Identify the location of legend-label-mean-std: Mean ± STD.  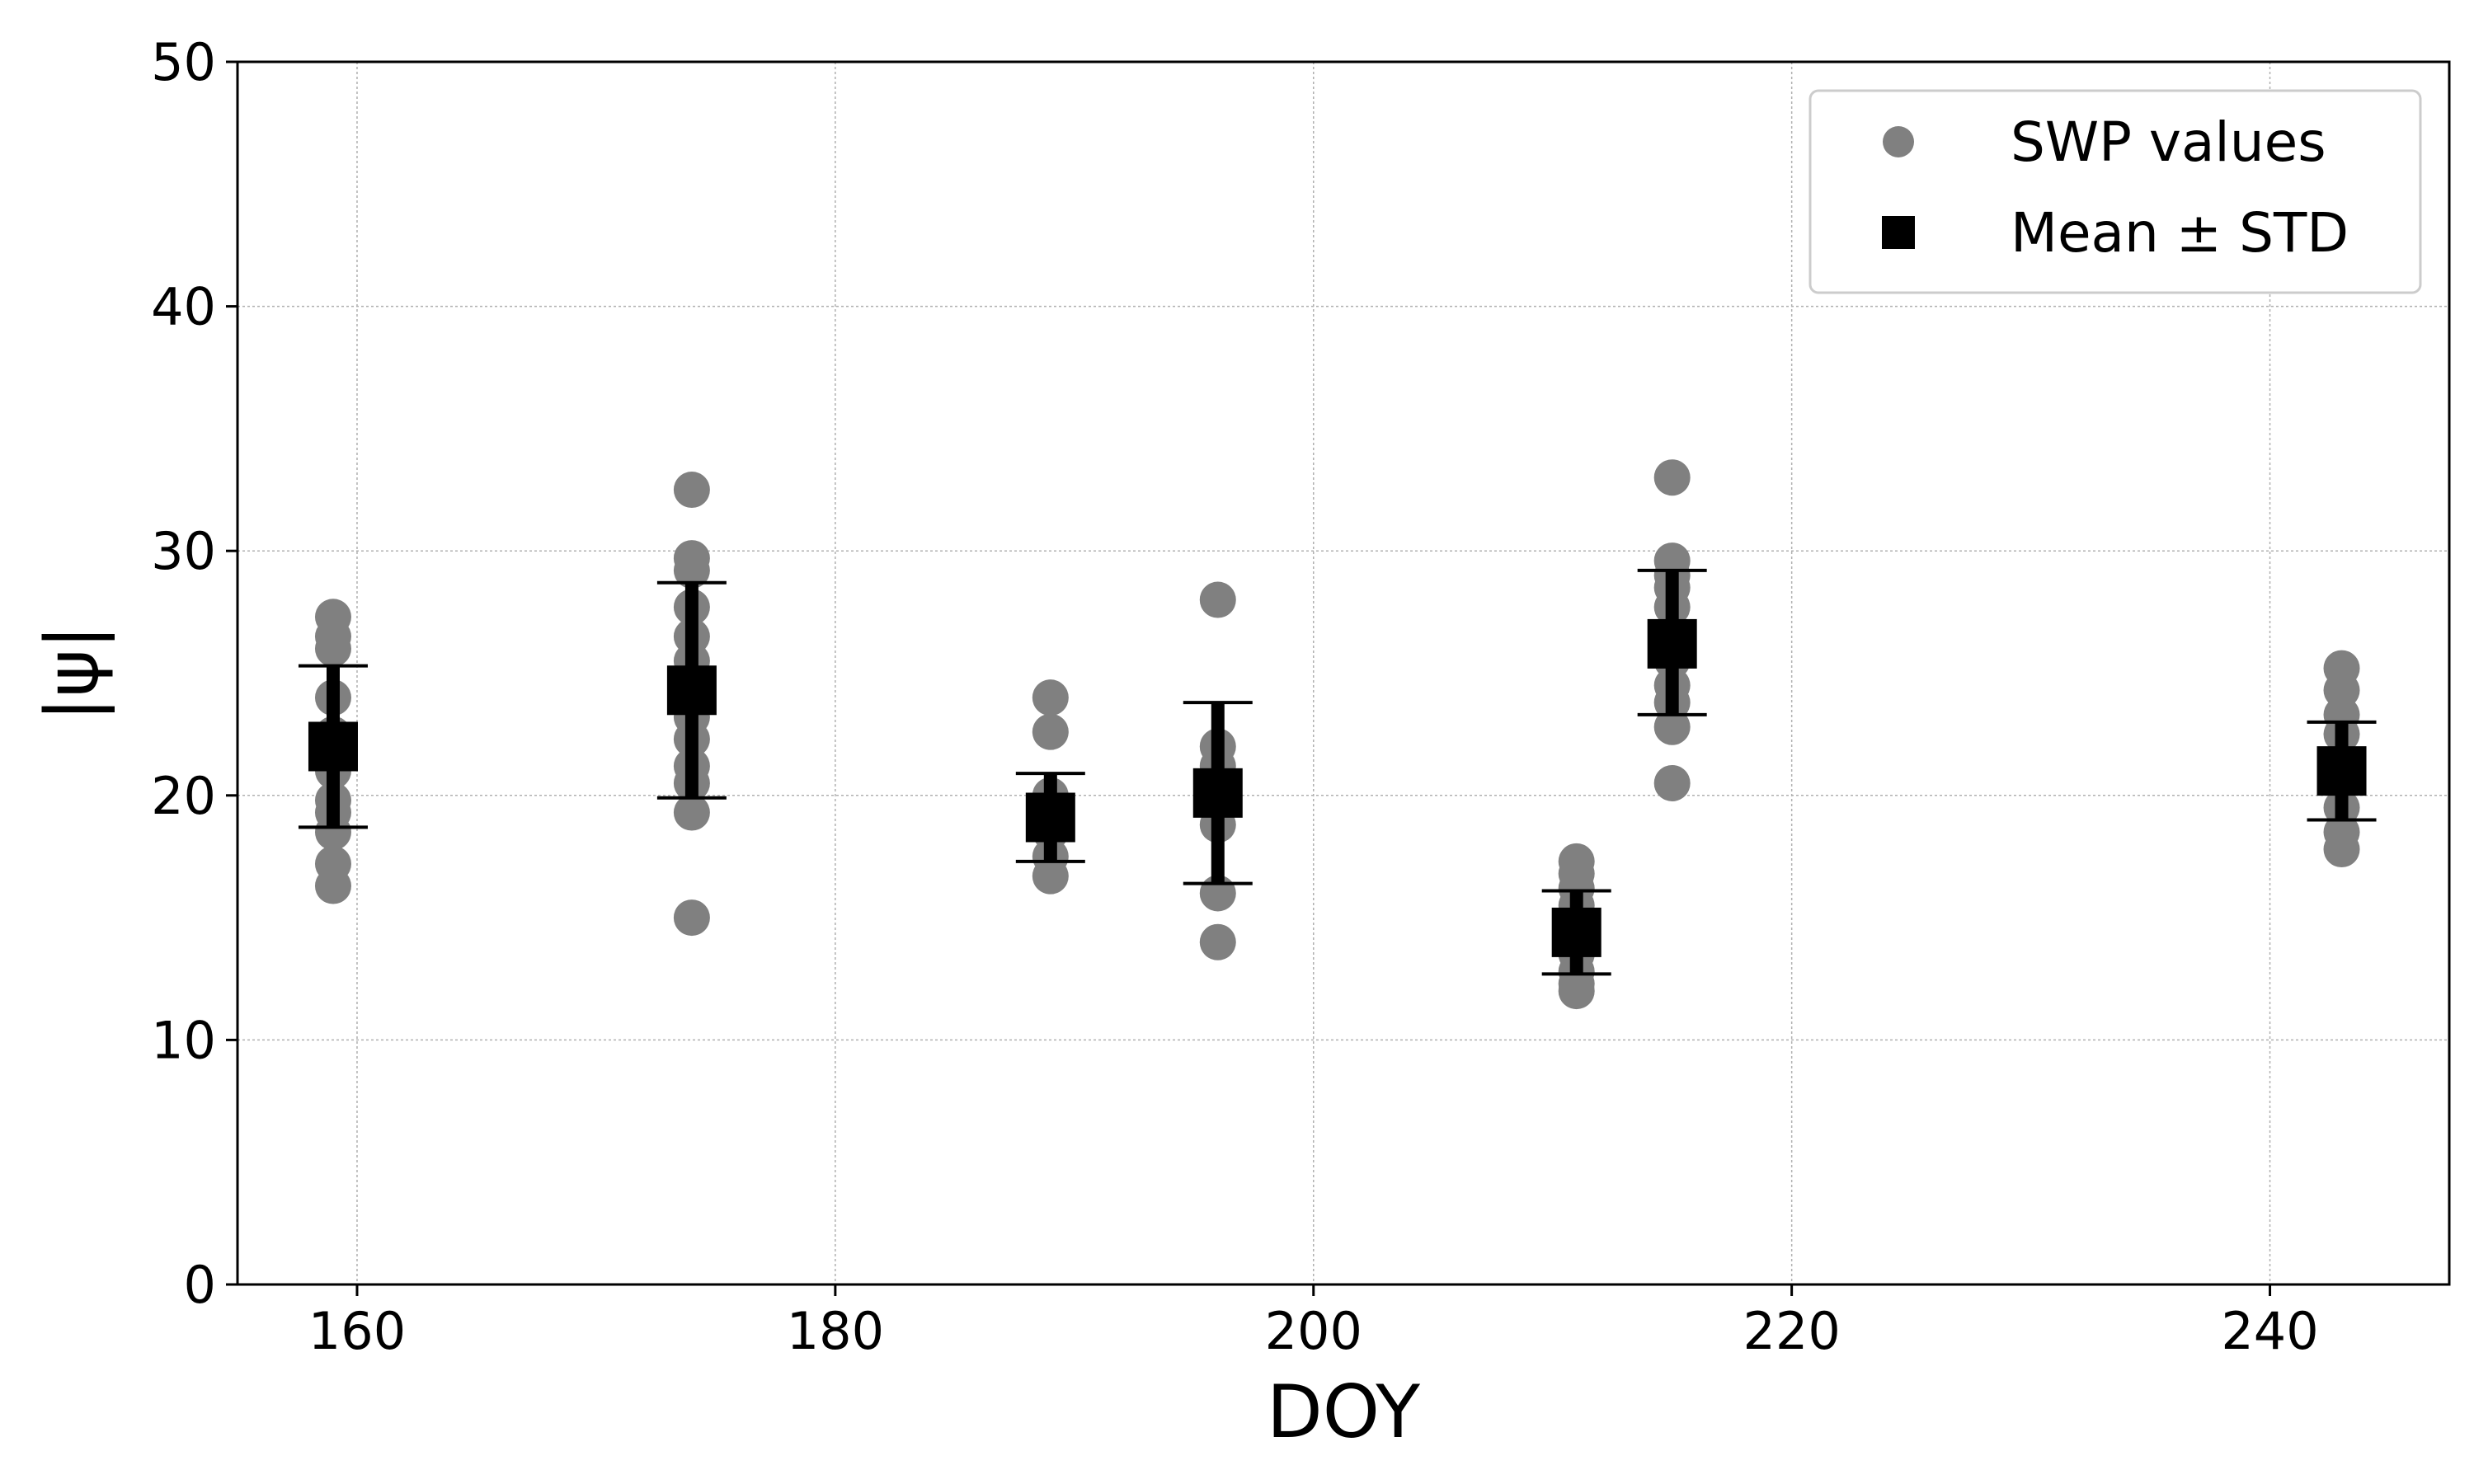
(2180, 233).